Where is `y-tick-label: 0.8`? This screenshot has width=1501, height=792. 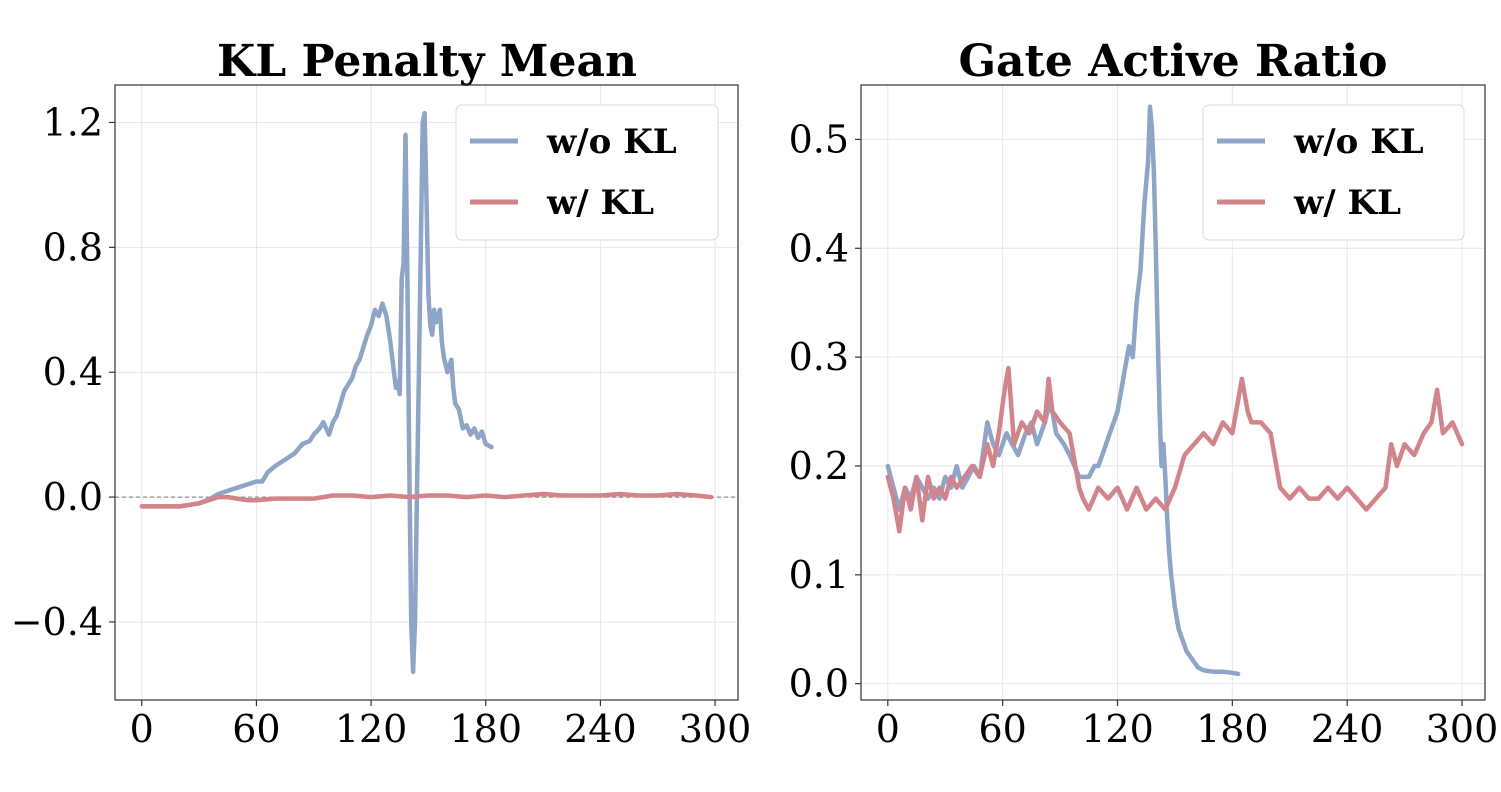
y-tick-label: 0.8 is located at coordinates (73, 247).